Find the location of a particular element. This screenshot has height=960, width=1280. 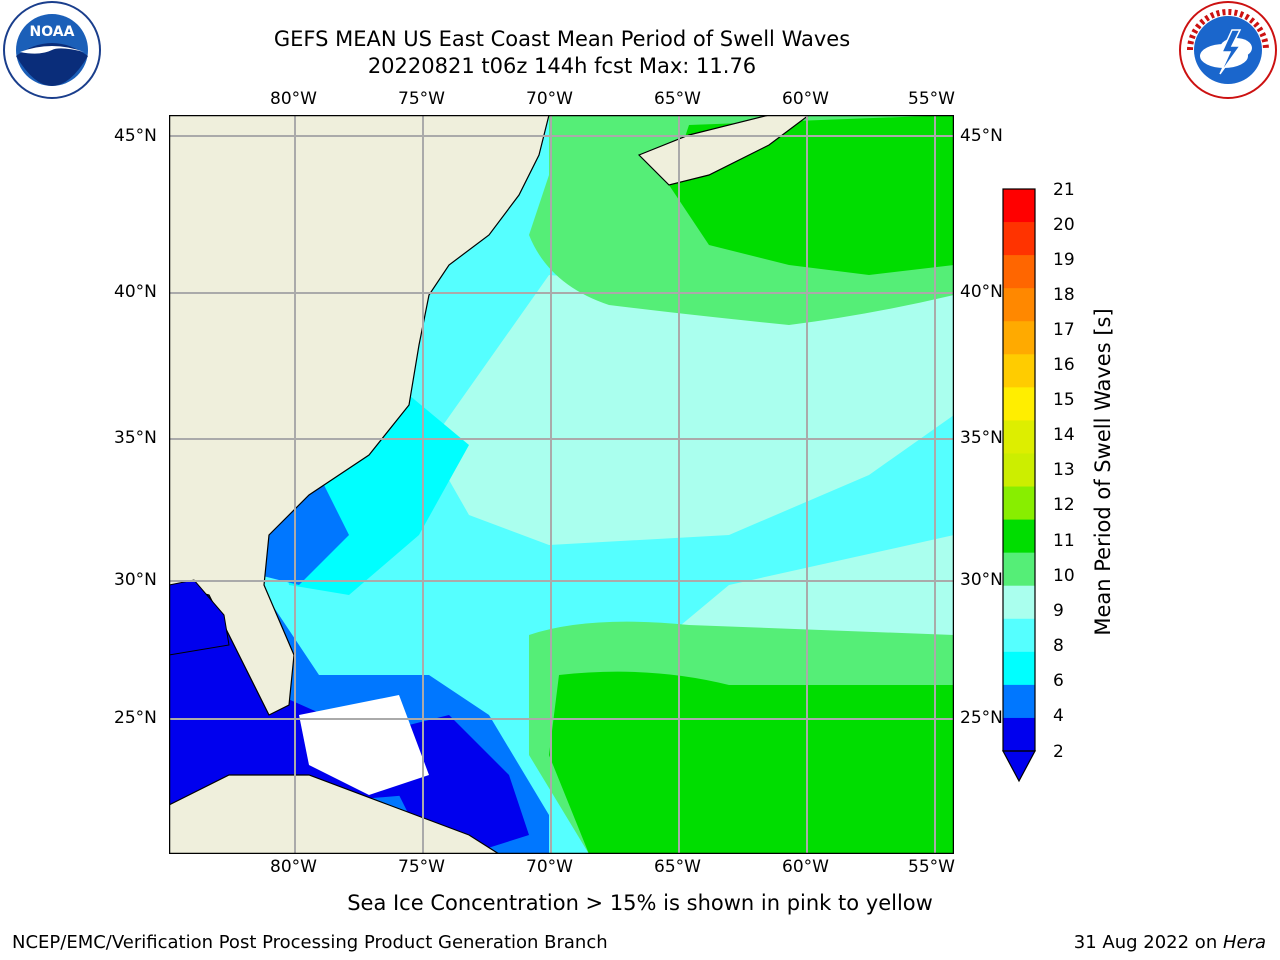

colorbar-tick: 9 is located at coordinates (1058, 611).